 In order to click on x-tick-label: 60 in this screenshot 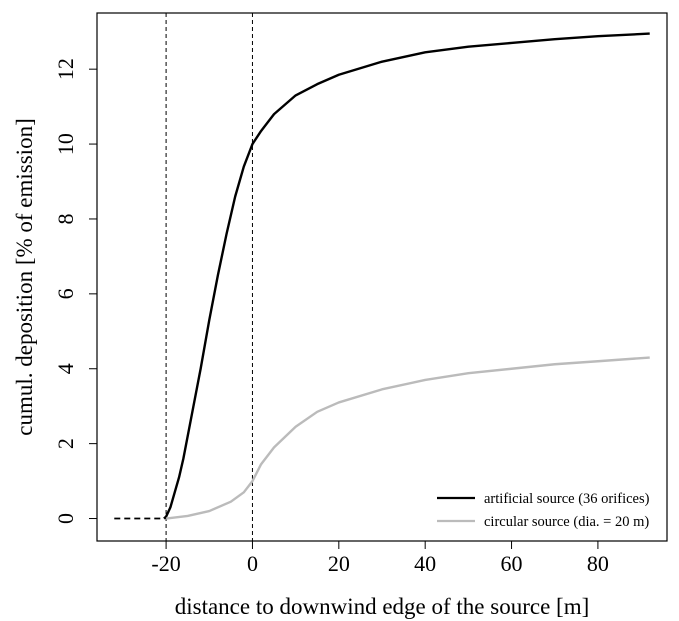, I will do `click(512, 563)`.